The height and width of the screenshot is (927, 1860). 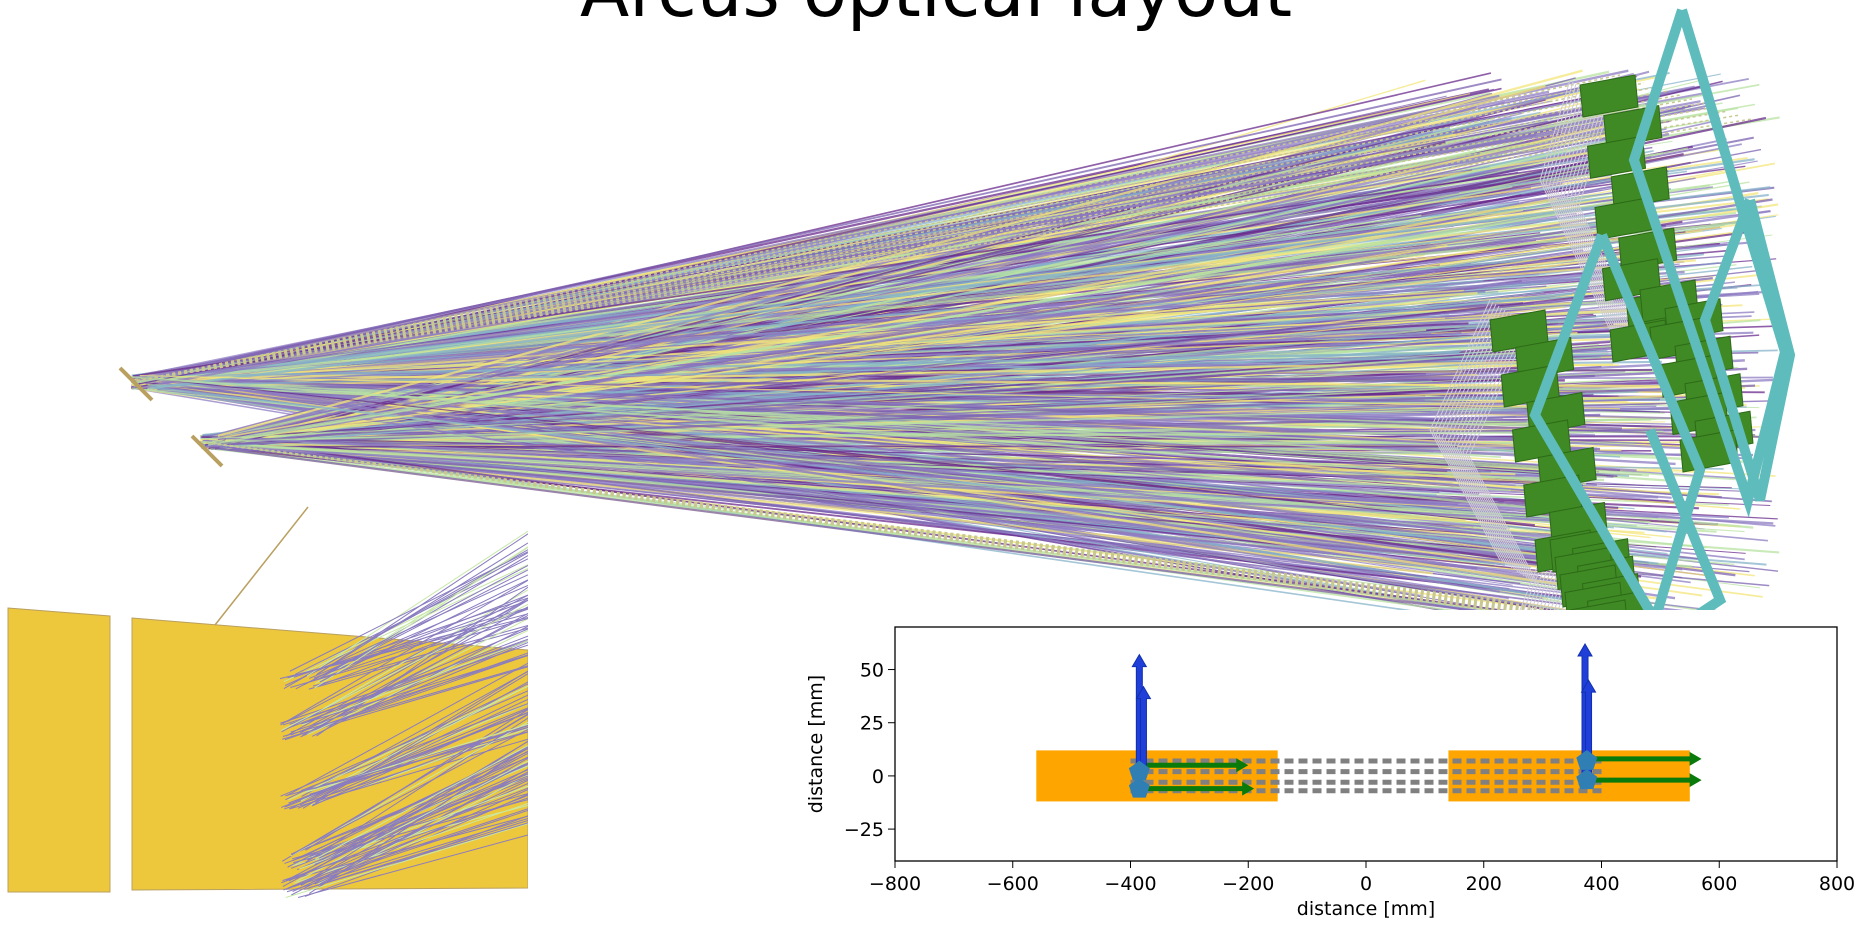 What do you see at coordinates (936, 16) in the screenshot?
I see `figure-title: Arcus optical layout` at bounding box center [936, 16].